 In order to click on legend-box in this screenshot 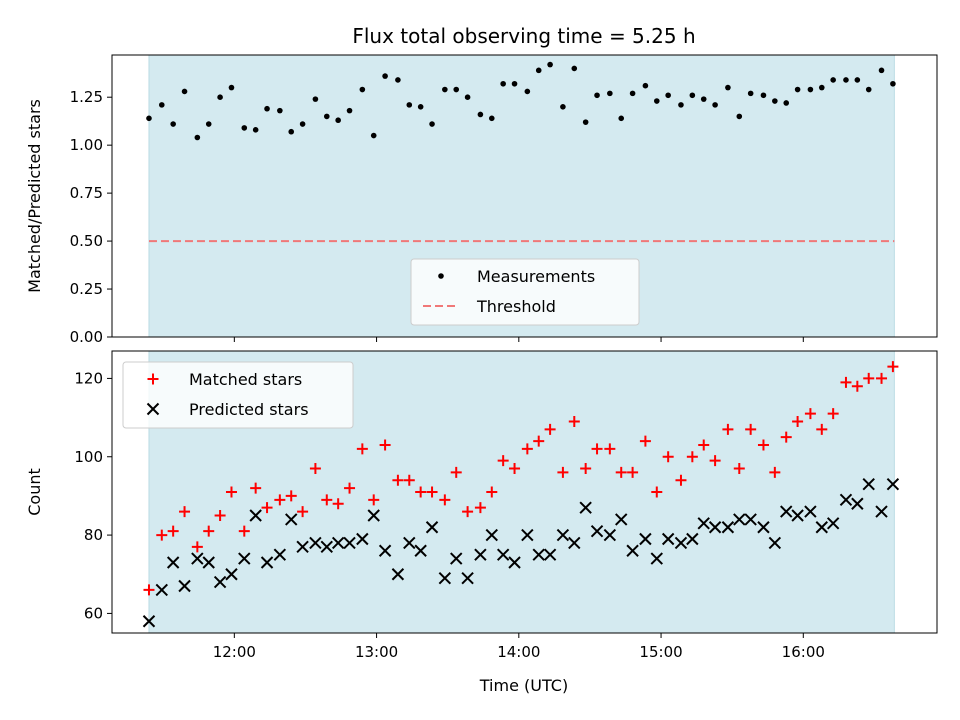, I will do `click(525, 292)`.